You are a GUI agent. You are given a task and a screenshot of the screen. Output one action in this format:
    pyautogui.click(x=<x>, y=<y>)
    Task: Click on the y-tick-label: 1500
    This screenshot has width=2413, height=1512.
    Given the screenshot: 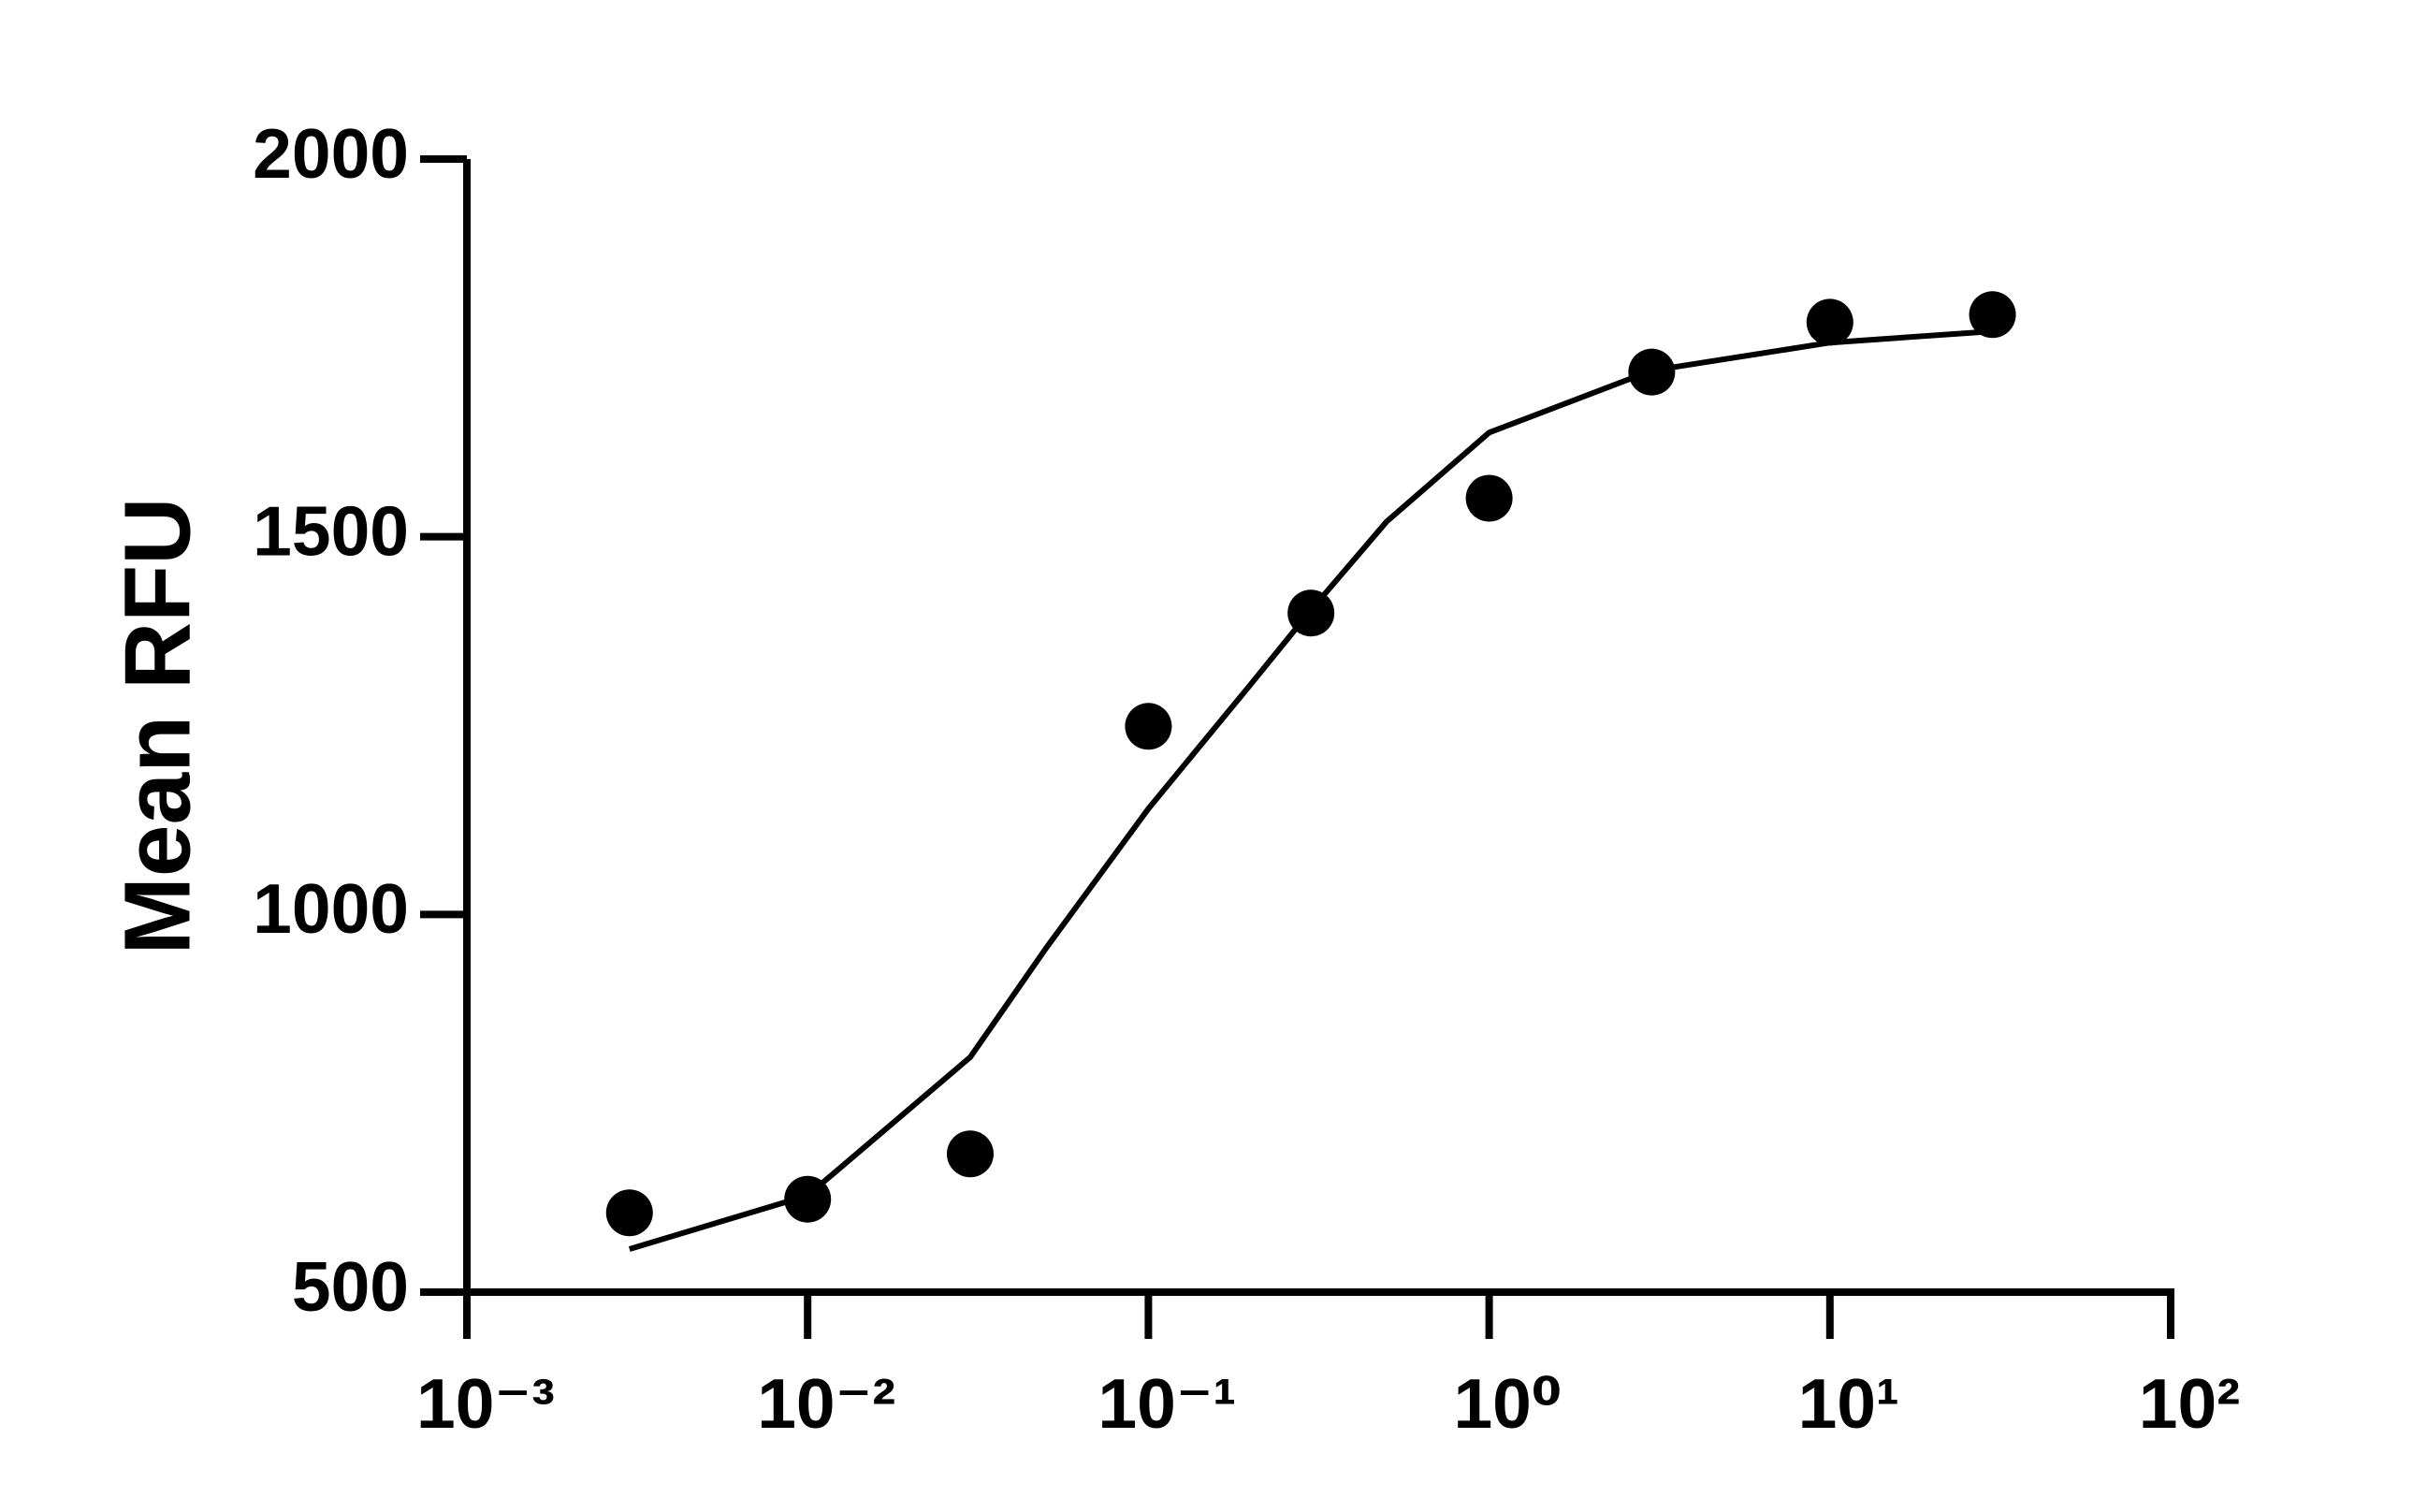 What is the action you would take?
    pyautogui.click(x=331, y=531)
    